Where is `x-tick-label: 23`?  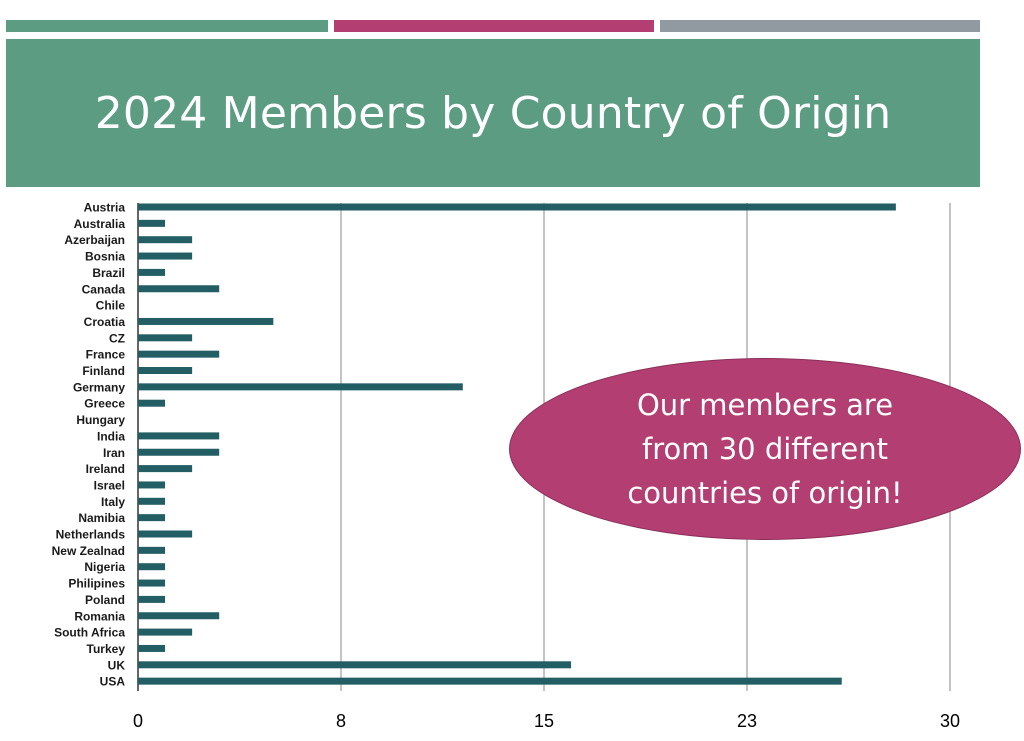
x-tick-label: 23 is located at coordinates (747, 721).